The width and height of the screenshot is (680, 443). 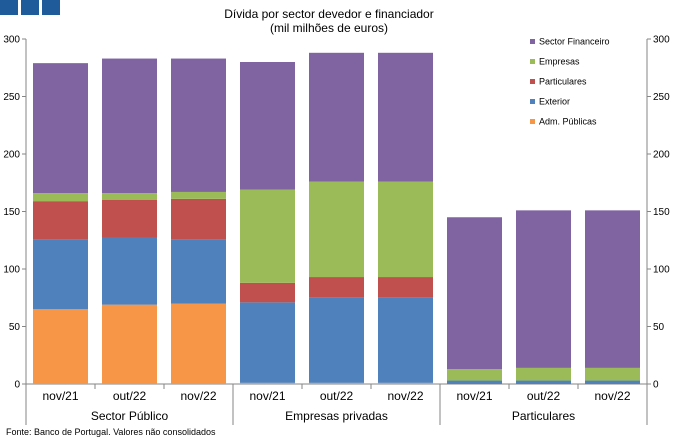 What do you see at coordinates (656, 385) in the screenshot?
I see `y-tick-label-right: 0` at bounding box center [656, 385].